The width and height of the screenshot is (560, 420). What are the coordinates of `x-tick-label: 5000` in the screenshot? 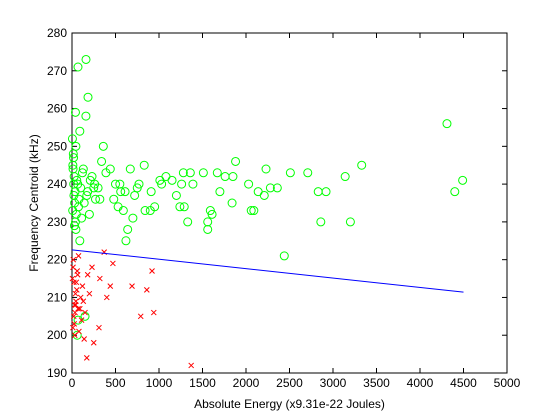 It's located at (507, 383).